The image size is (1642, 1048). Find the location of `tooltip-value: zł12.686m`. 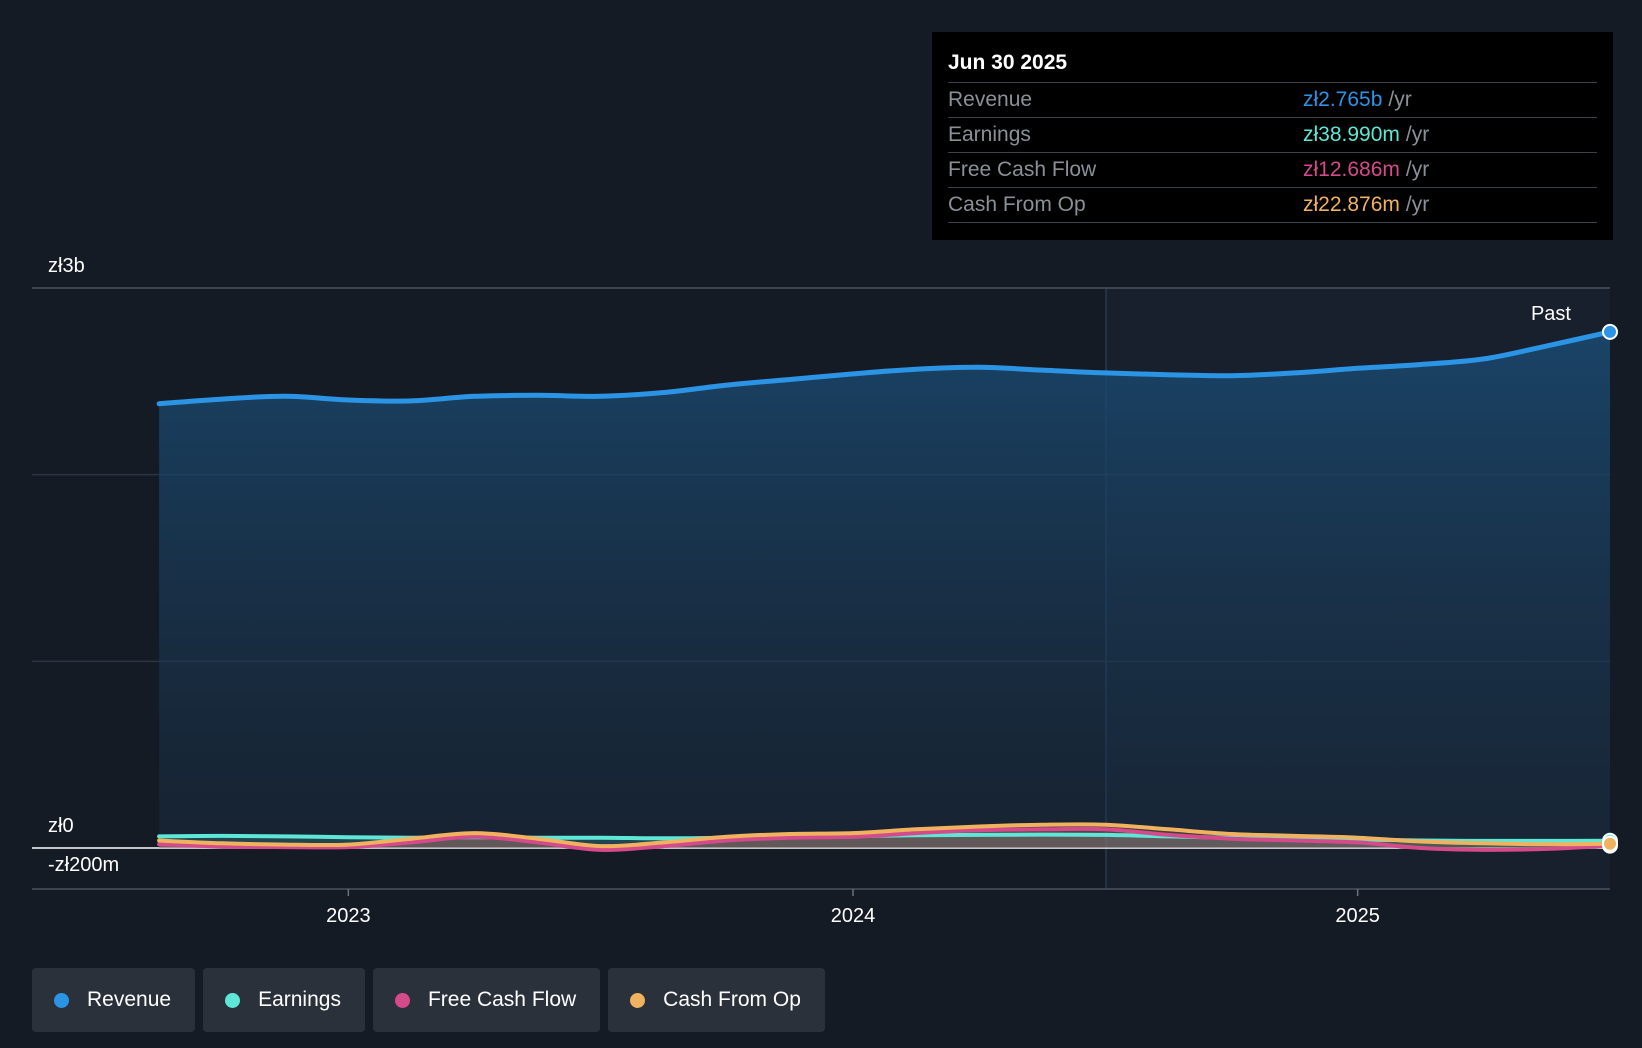

tooltip-value: zł12.686m is located at coordinates (1351, 169).